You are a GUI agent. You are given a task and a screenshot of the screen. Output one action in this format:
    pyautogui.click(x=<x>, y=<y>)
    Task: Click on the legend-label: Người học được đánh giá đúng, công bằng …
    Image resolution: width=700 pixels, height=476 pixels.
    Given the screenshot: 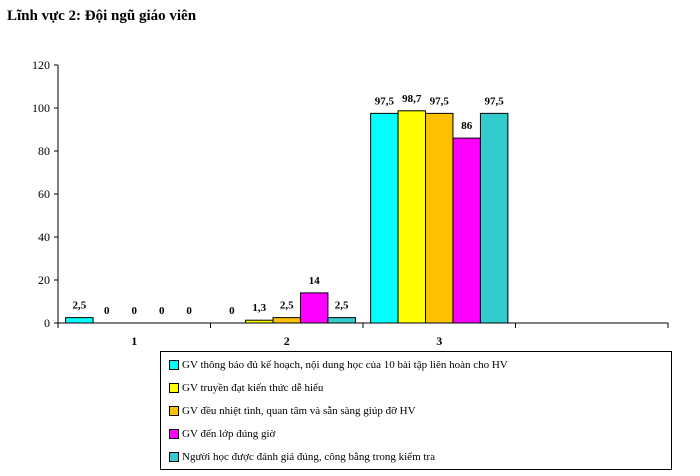 What is the action you would take?
    pyautogui.click(x=308, y=457)
    